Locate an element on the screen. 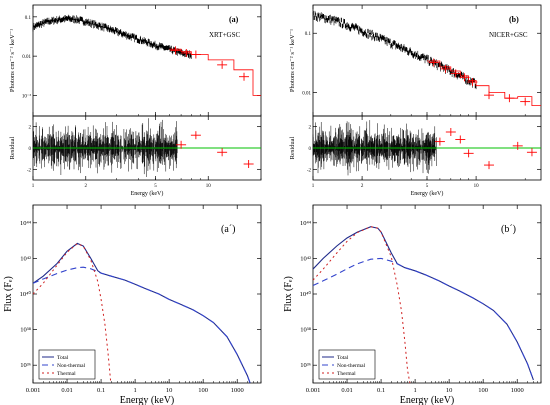  panel-label-a-prime: (a´) is located at coordinates (228, 229).